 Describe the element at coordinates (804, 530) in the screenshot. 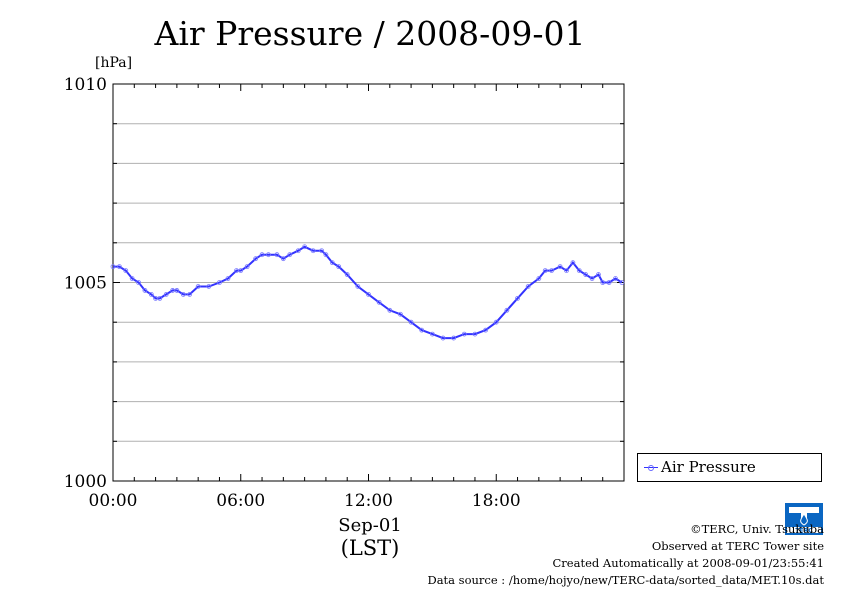

I see `logo-text: TERC` at that location.